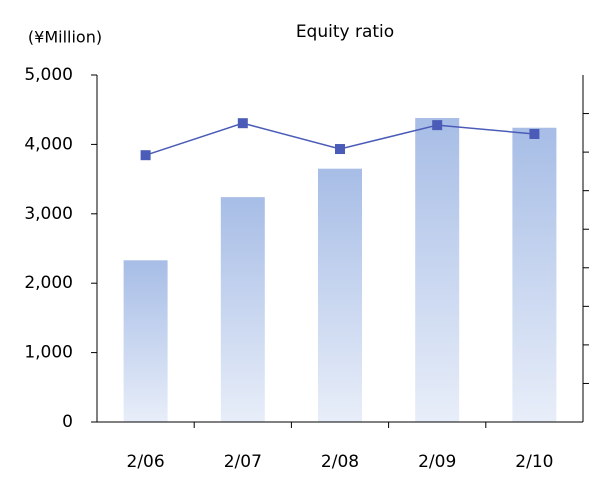 The height and width of the screenshot is (478, 598). I want to click on y-tick-label: 3,000, so click(48, 214).